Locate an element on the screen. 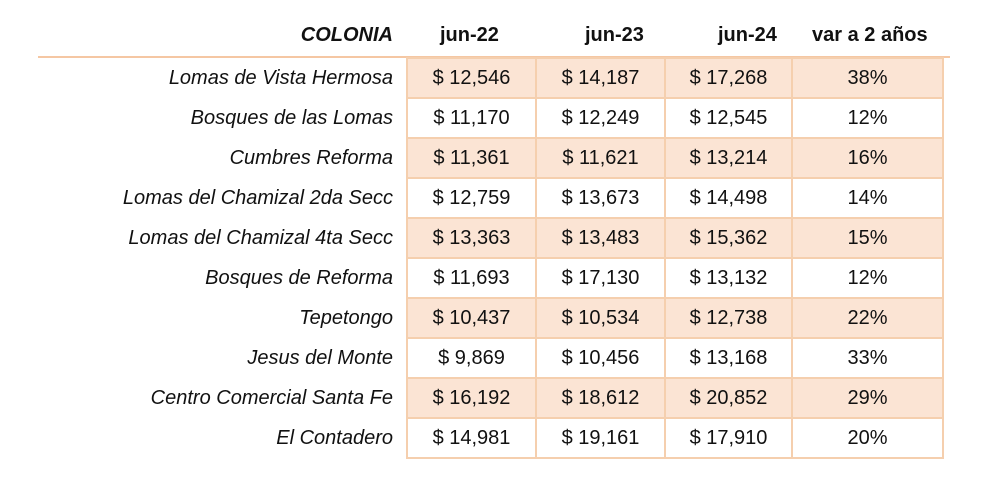  variation-cell: 14% is located at coordinates (867, 198).